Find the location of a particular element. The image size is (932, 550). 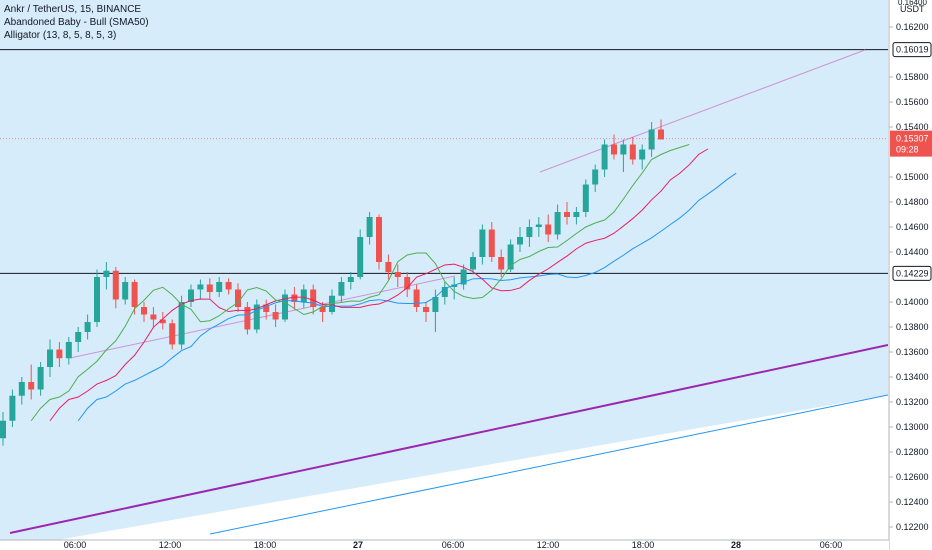

time-axis: 06:00 12:00 18:00 27 06:00 12:00 18:00 28 06:00 is located at coordinates (444, 544).